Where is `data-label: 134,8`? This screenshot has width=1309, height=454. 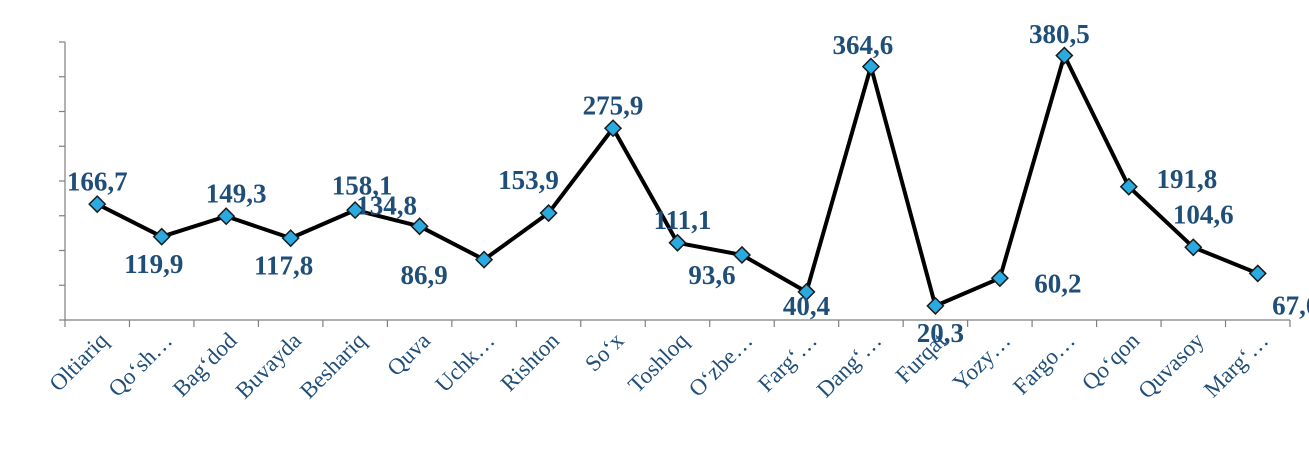 data-label: 134,8 is located at coordinates (386, 206).